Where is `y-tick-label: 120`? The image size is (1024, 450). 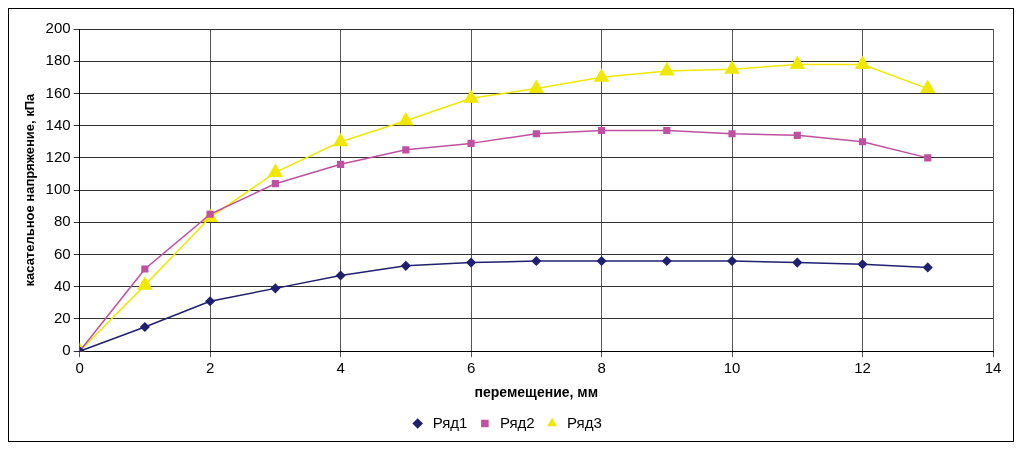 y-tick-label: 120 is located at coordinates (58, 157).